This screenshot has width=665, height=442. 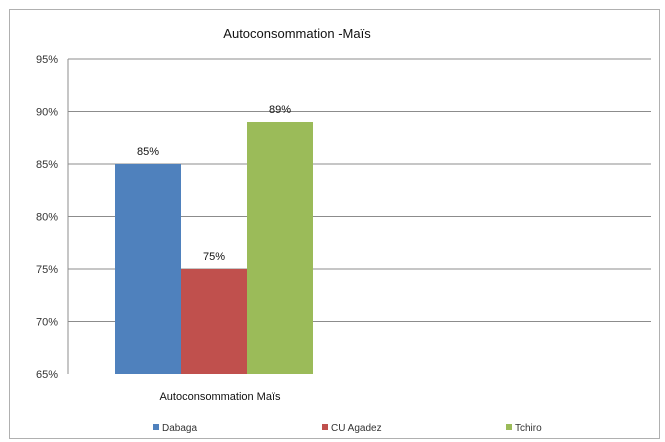 What do you see at coordinates (47, 60) in the screenshot?
I see `y-tick-label: 95%` at bounding box center [47, 60].